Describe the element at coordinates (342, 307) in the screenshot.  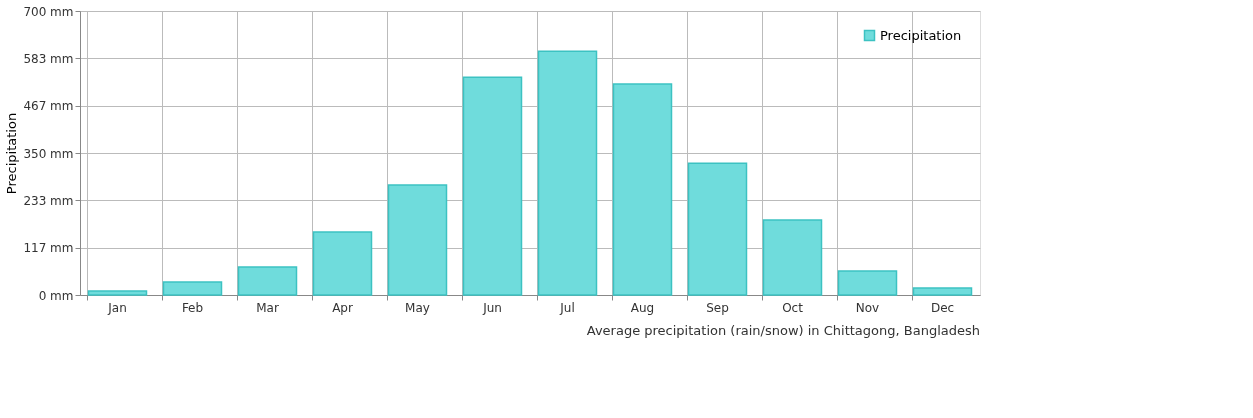
I see `x-tick-label: Apr` at that location.